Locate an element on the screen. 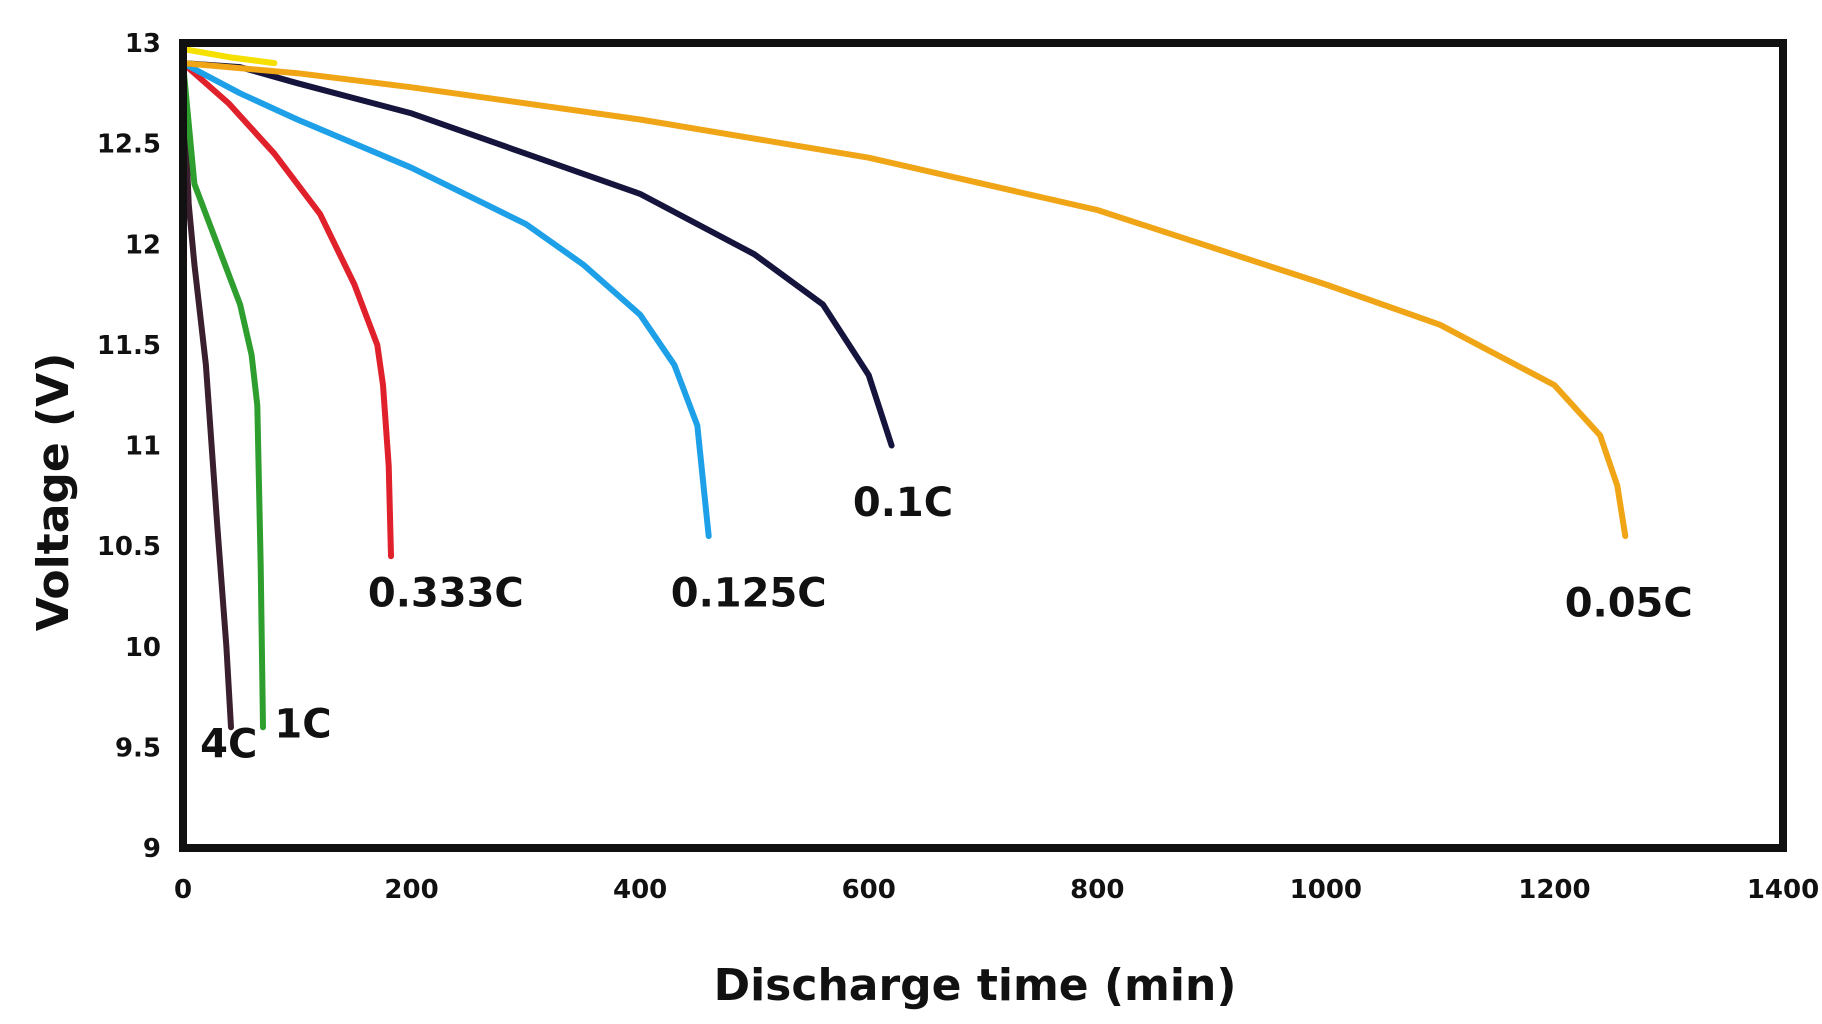 This screenshot has height=1024, width=1822. series-line-0-333c is located at coordinates (287, 310).